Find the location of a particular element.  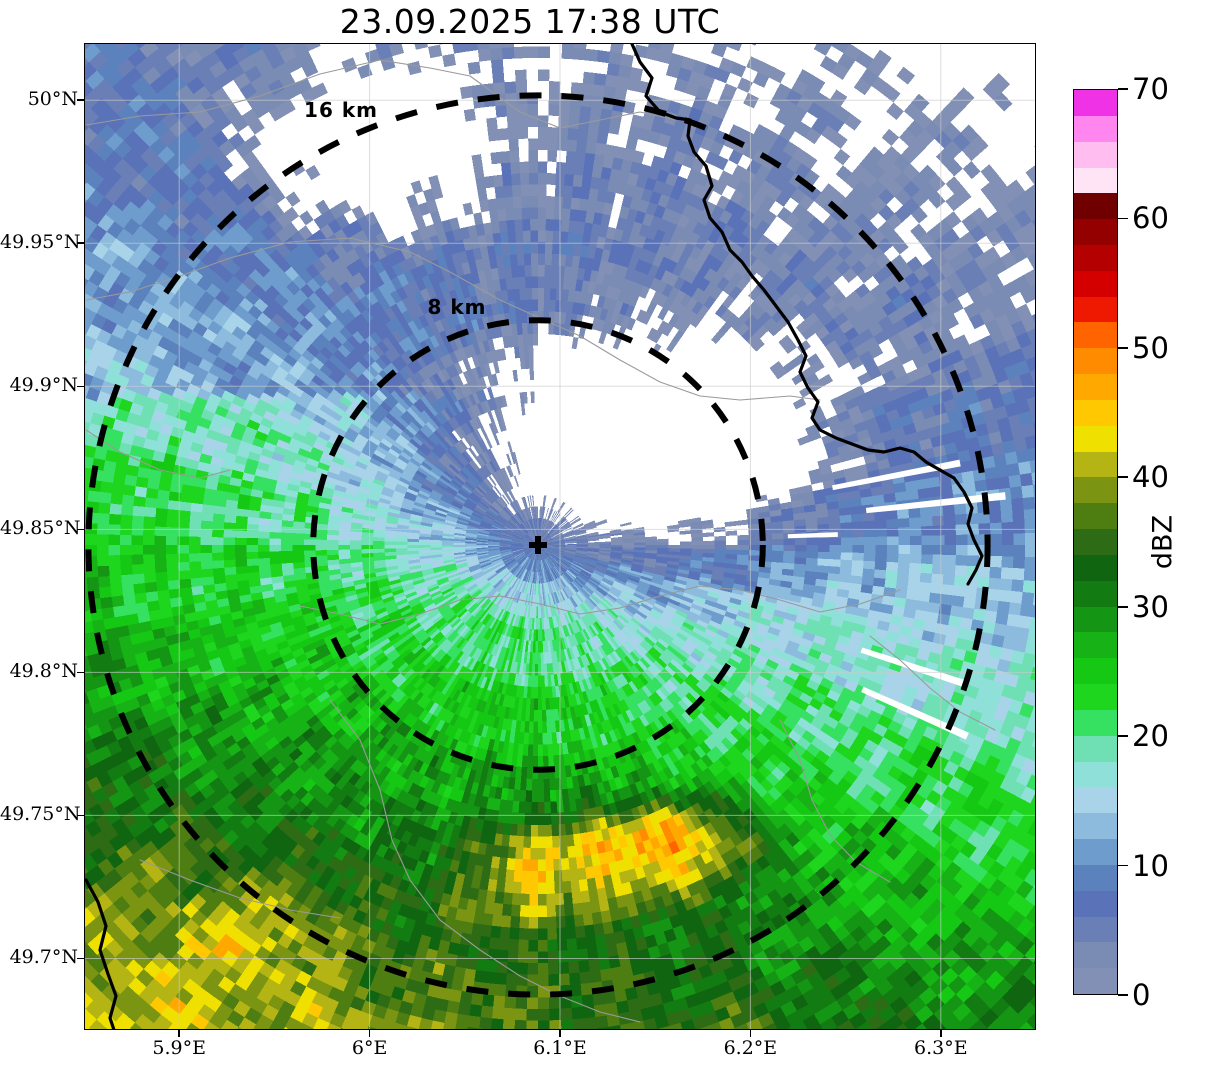

y-tick-49.7: 49.7°N is located at coordinates (43, 957).